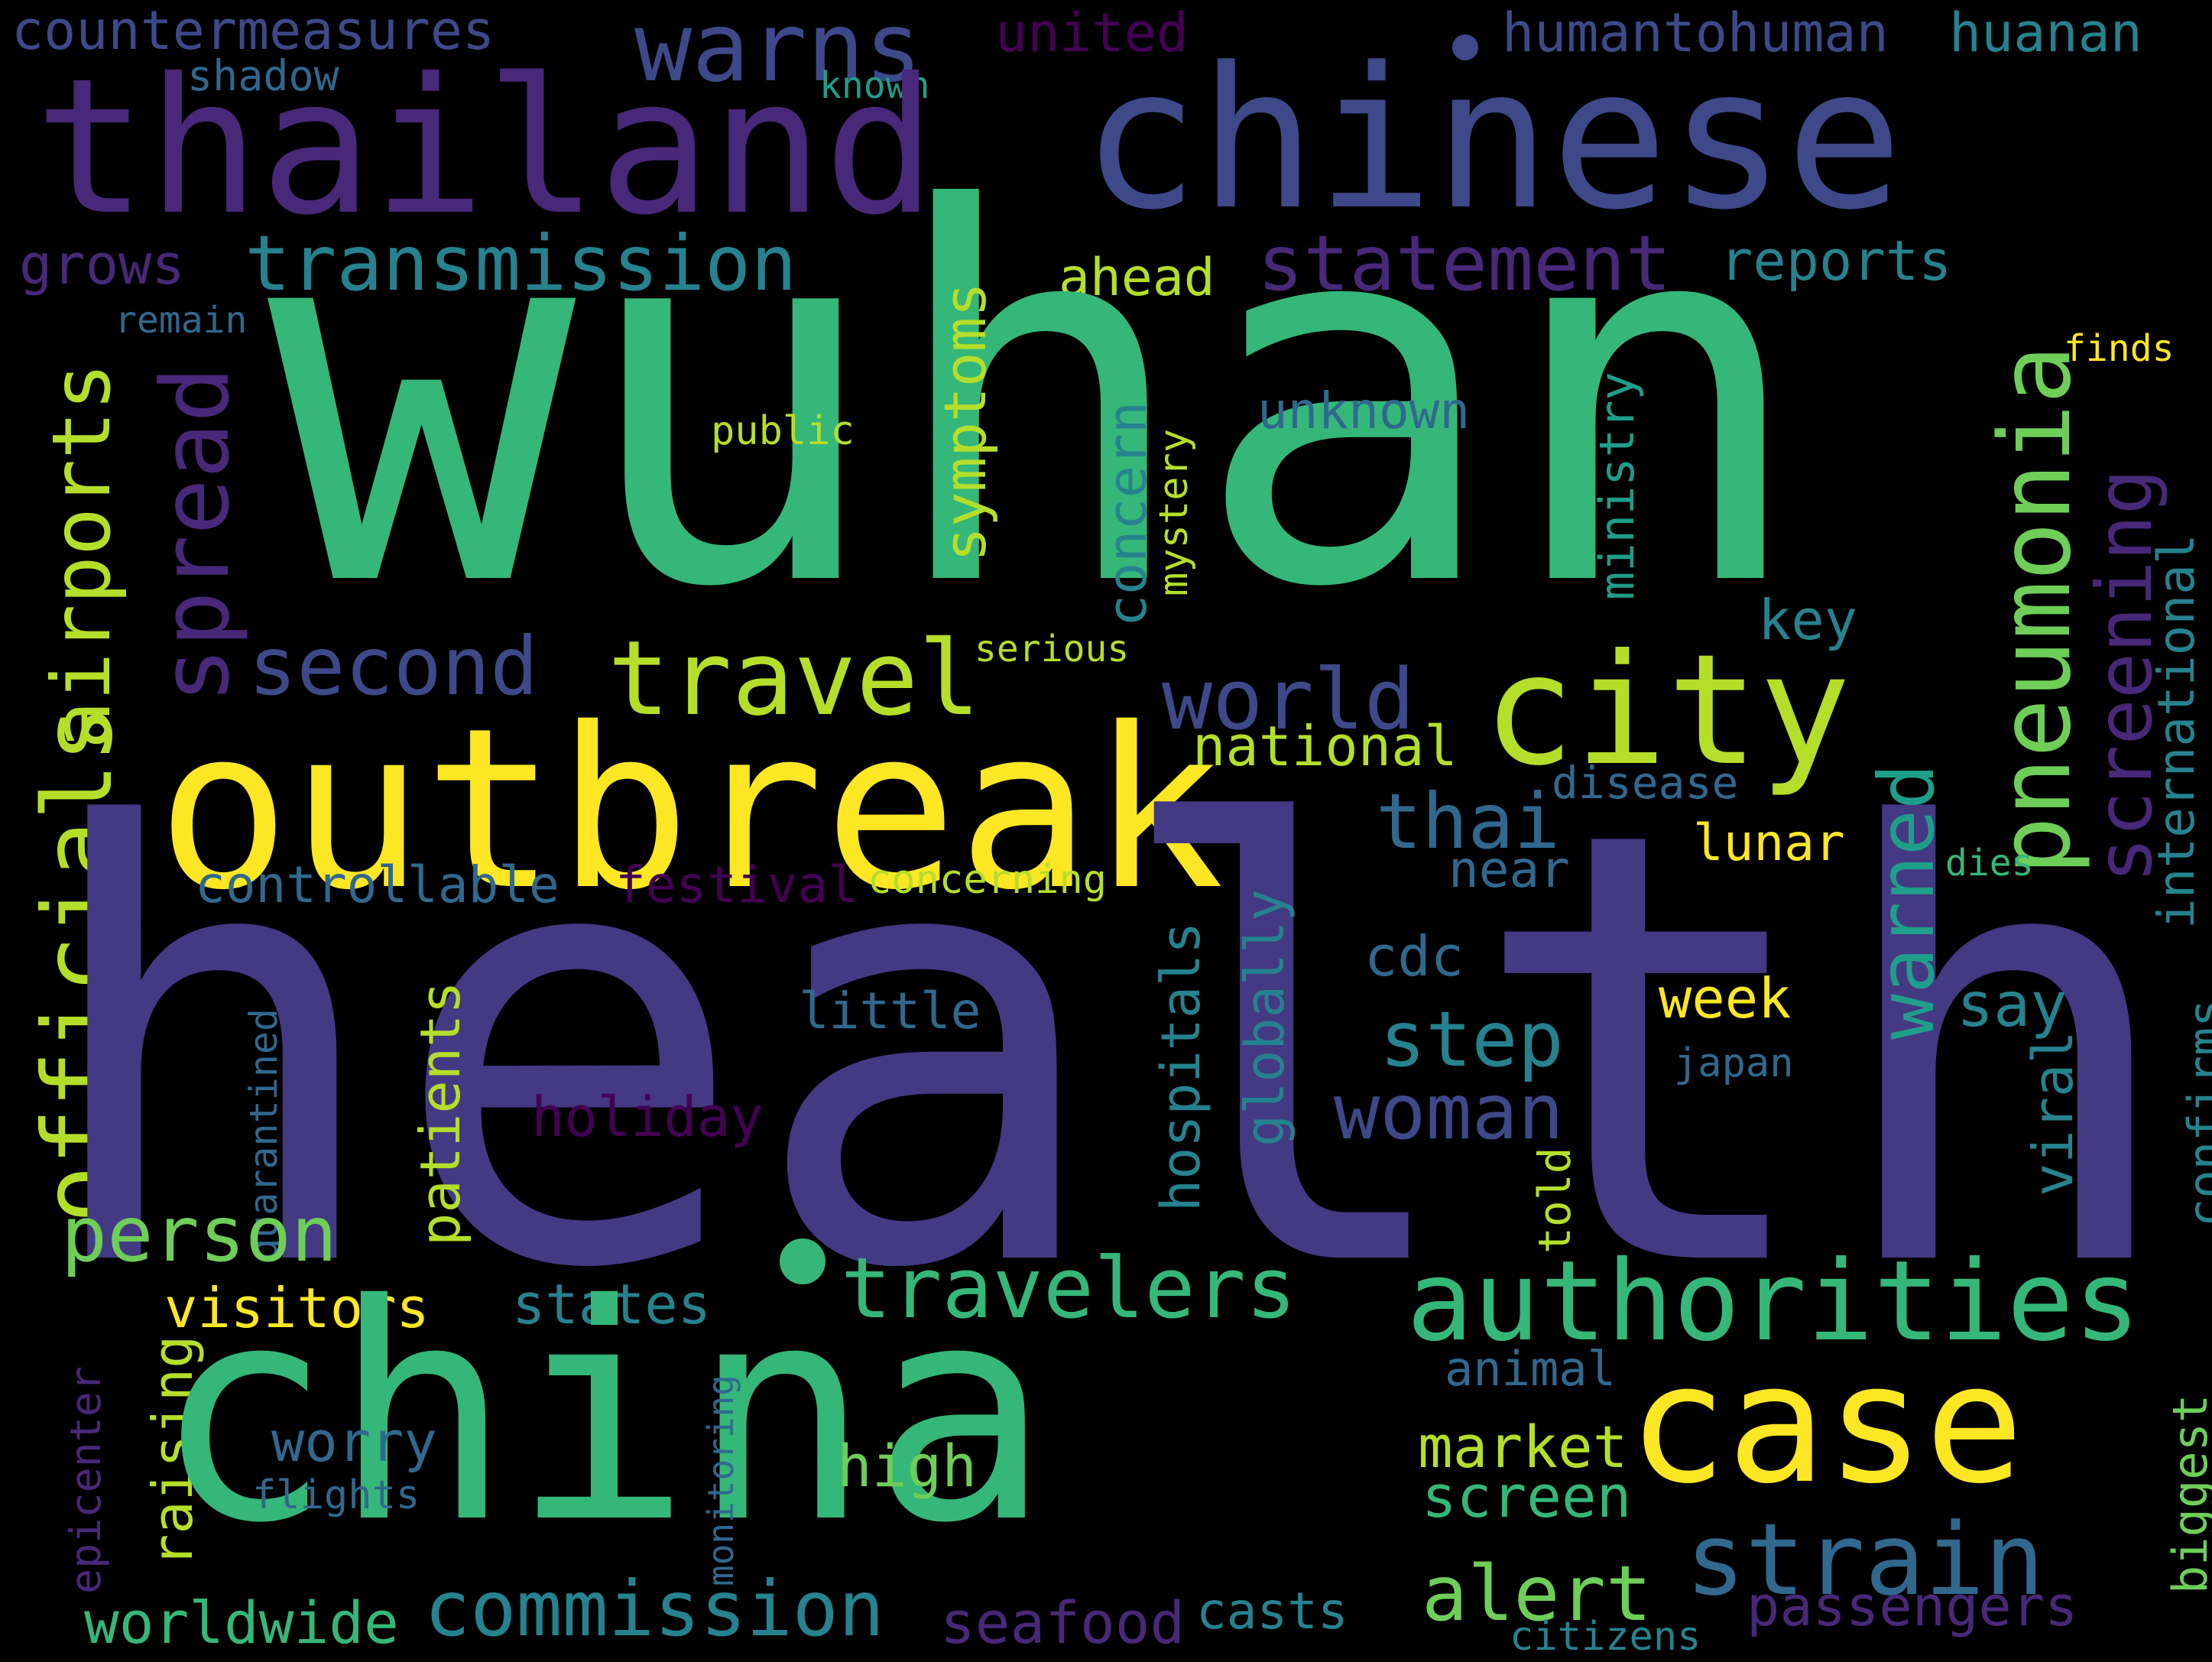  Describe the element at coordinates (81, 555) in the screenshot. I see `cloud-word-airports: airports` at that location.